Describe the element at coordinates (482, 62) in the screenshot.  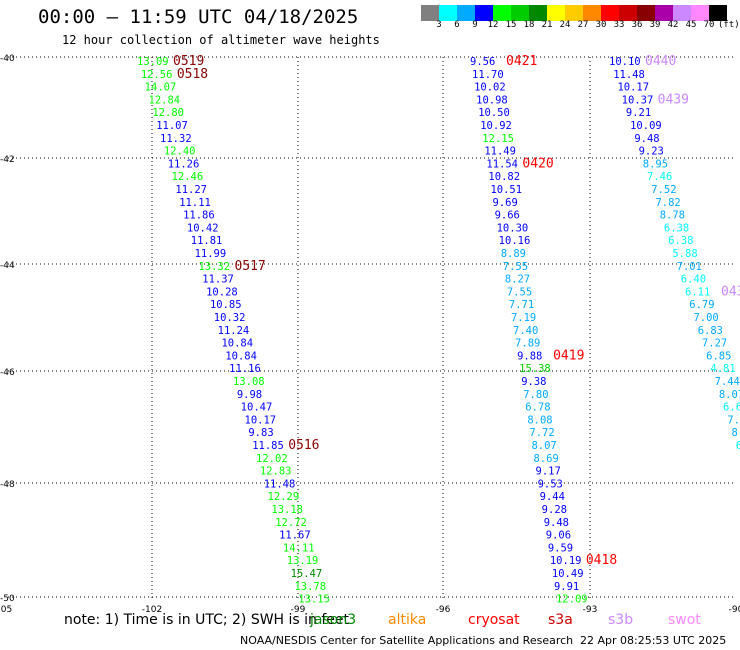
I see `wave-height-value: 9.56` at that location.